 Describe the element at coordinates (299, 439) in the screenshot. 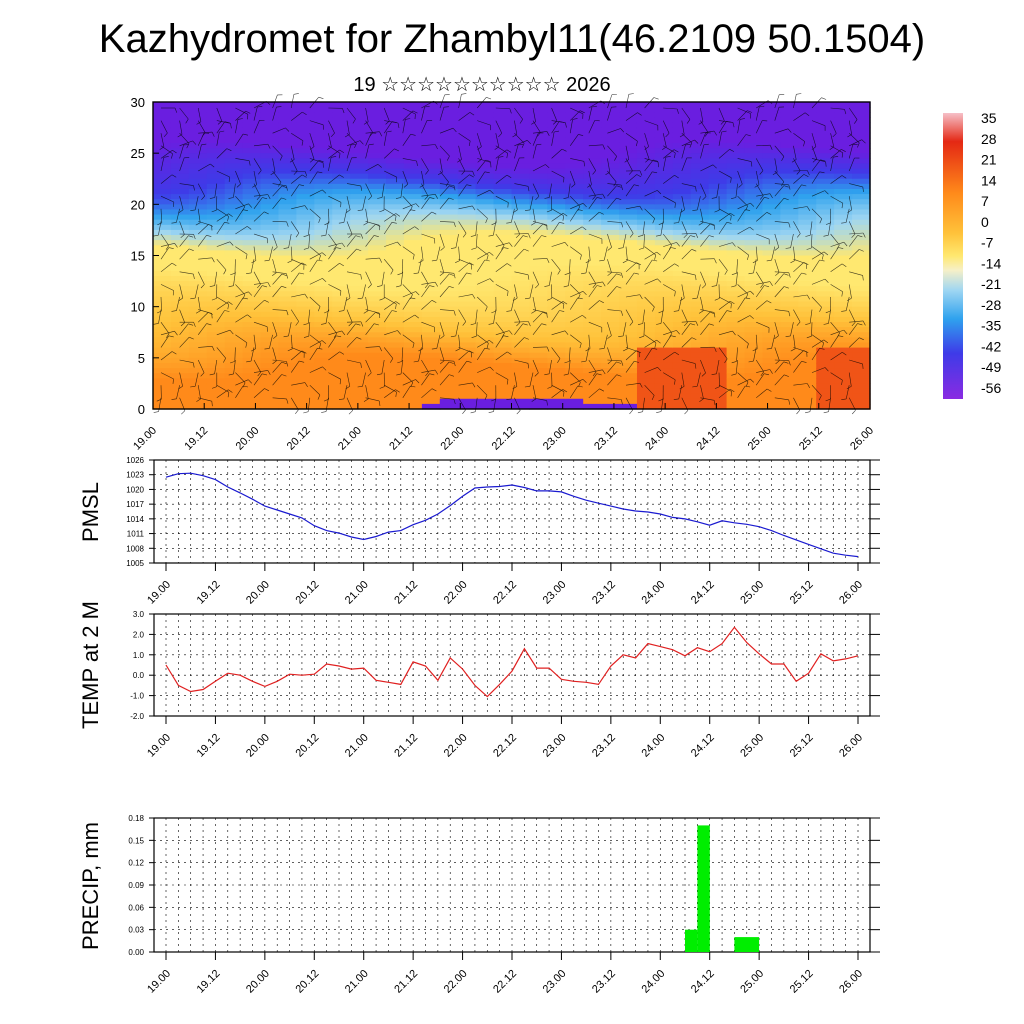

I see `x-tick-label: 20.12` at that location.